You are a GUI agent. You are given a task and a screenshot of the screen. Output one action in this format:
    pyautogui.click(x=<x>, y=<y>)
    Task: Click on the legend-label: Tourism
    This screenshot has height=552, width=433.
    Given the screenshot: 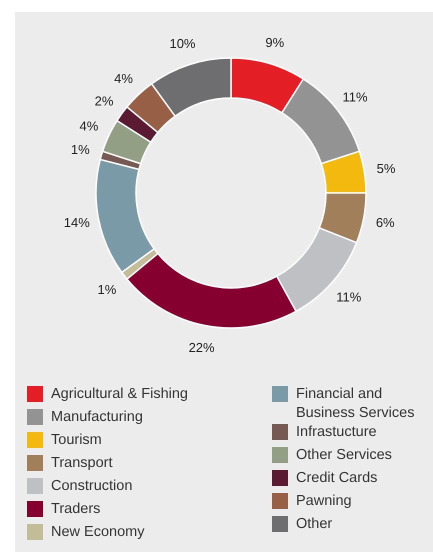 What is the action you would take?
    pyautogui.click(x=76, y=440)
    